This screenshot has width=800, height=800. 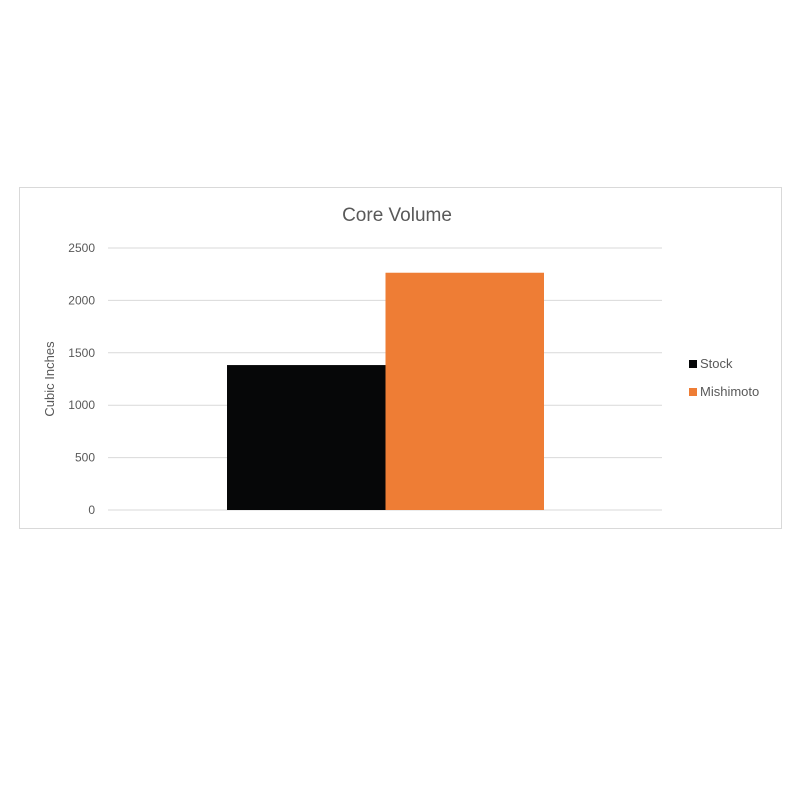 I want to click on y-tick-label: 0, so click(x=91, y=510).